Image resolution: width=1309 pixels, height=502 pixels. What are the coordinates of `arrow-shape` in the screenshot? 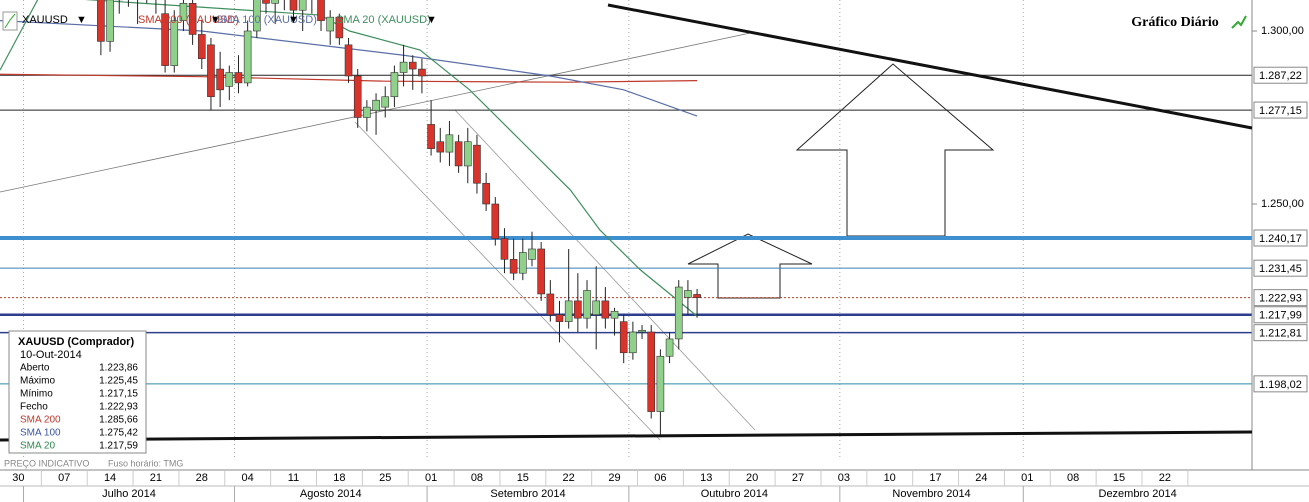 It's located at (895, 150).